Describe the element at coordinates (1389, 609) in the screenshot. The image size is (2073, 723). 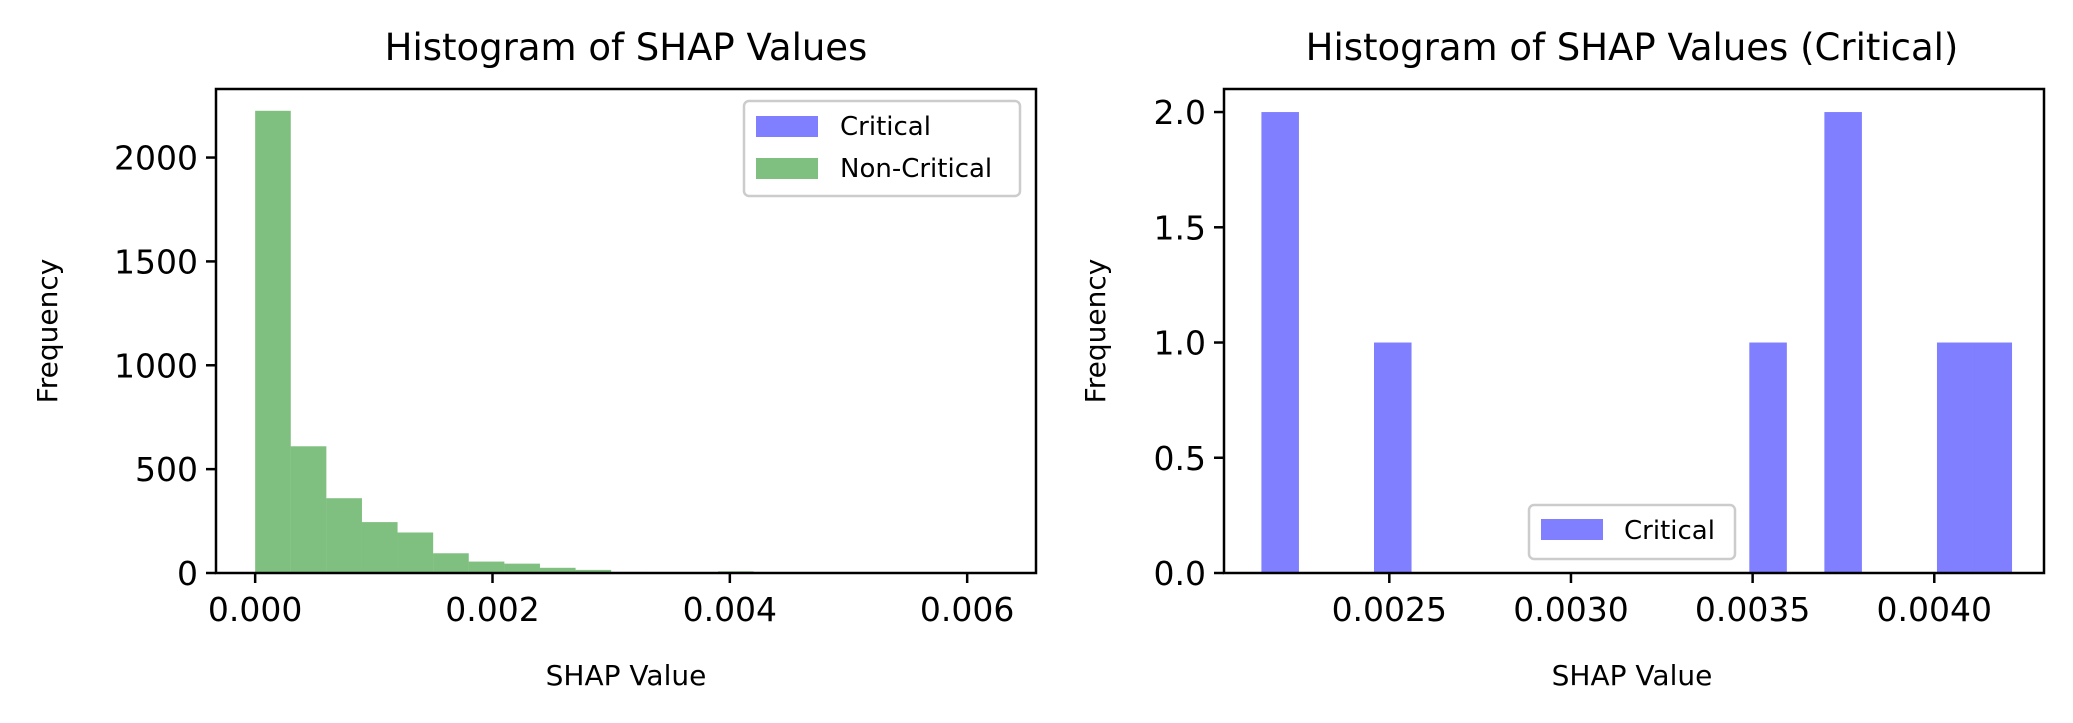
I see `x-tick-label: 0.0025` at that location.